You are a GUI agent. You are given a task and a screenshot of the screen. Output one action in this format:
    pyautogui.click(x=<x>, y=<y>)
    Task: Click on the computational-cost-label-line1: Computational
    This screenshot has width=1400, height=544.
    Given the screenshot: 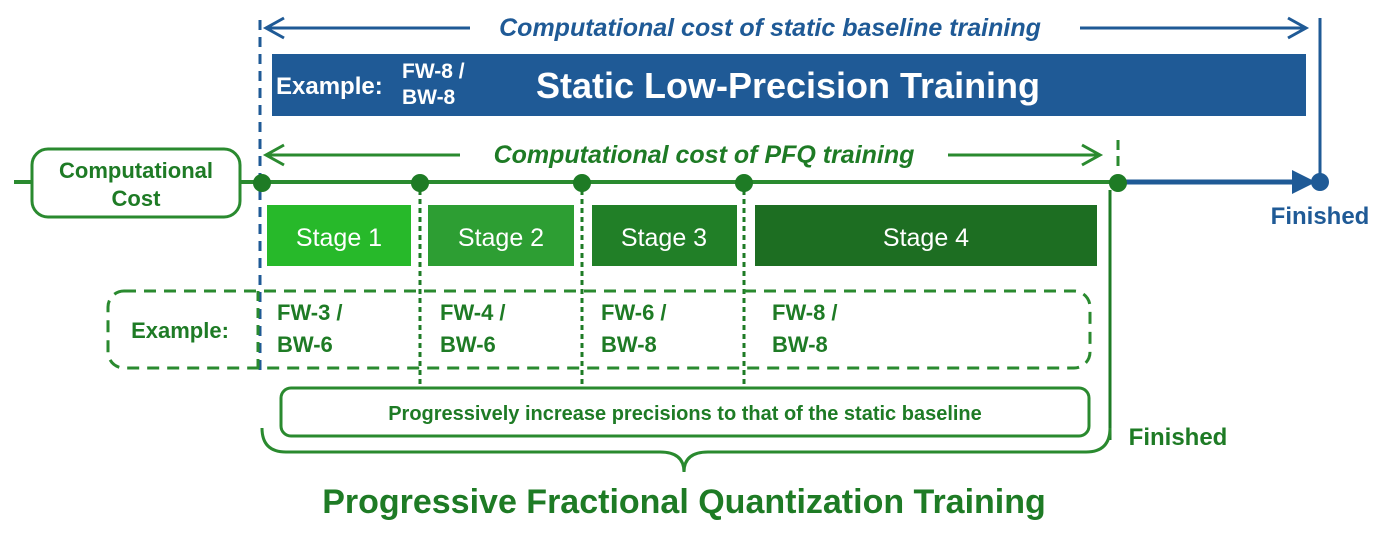 What is the action you would take?
    pyautogui.click(x=136, y=170)
    